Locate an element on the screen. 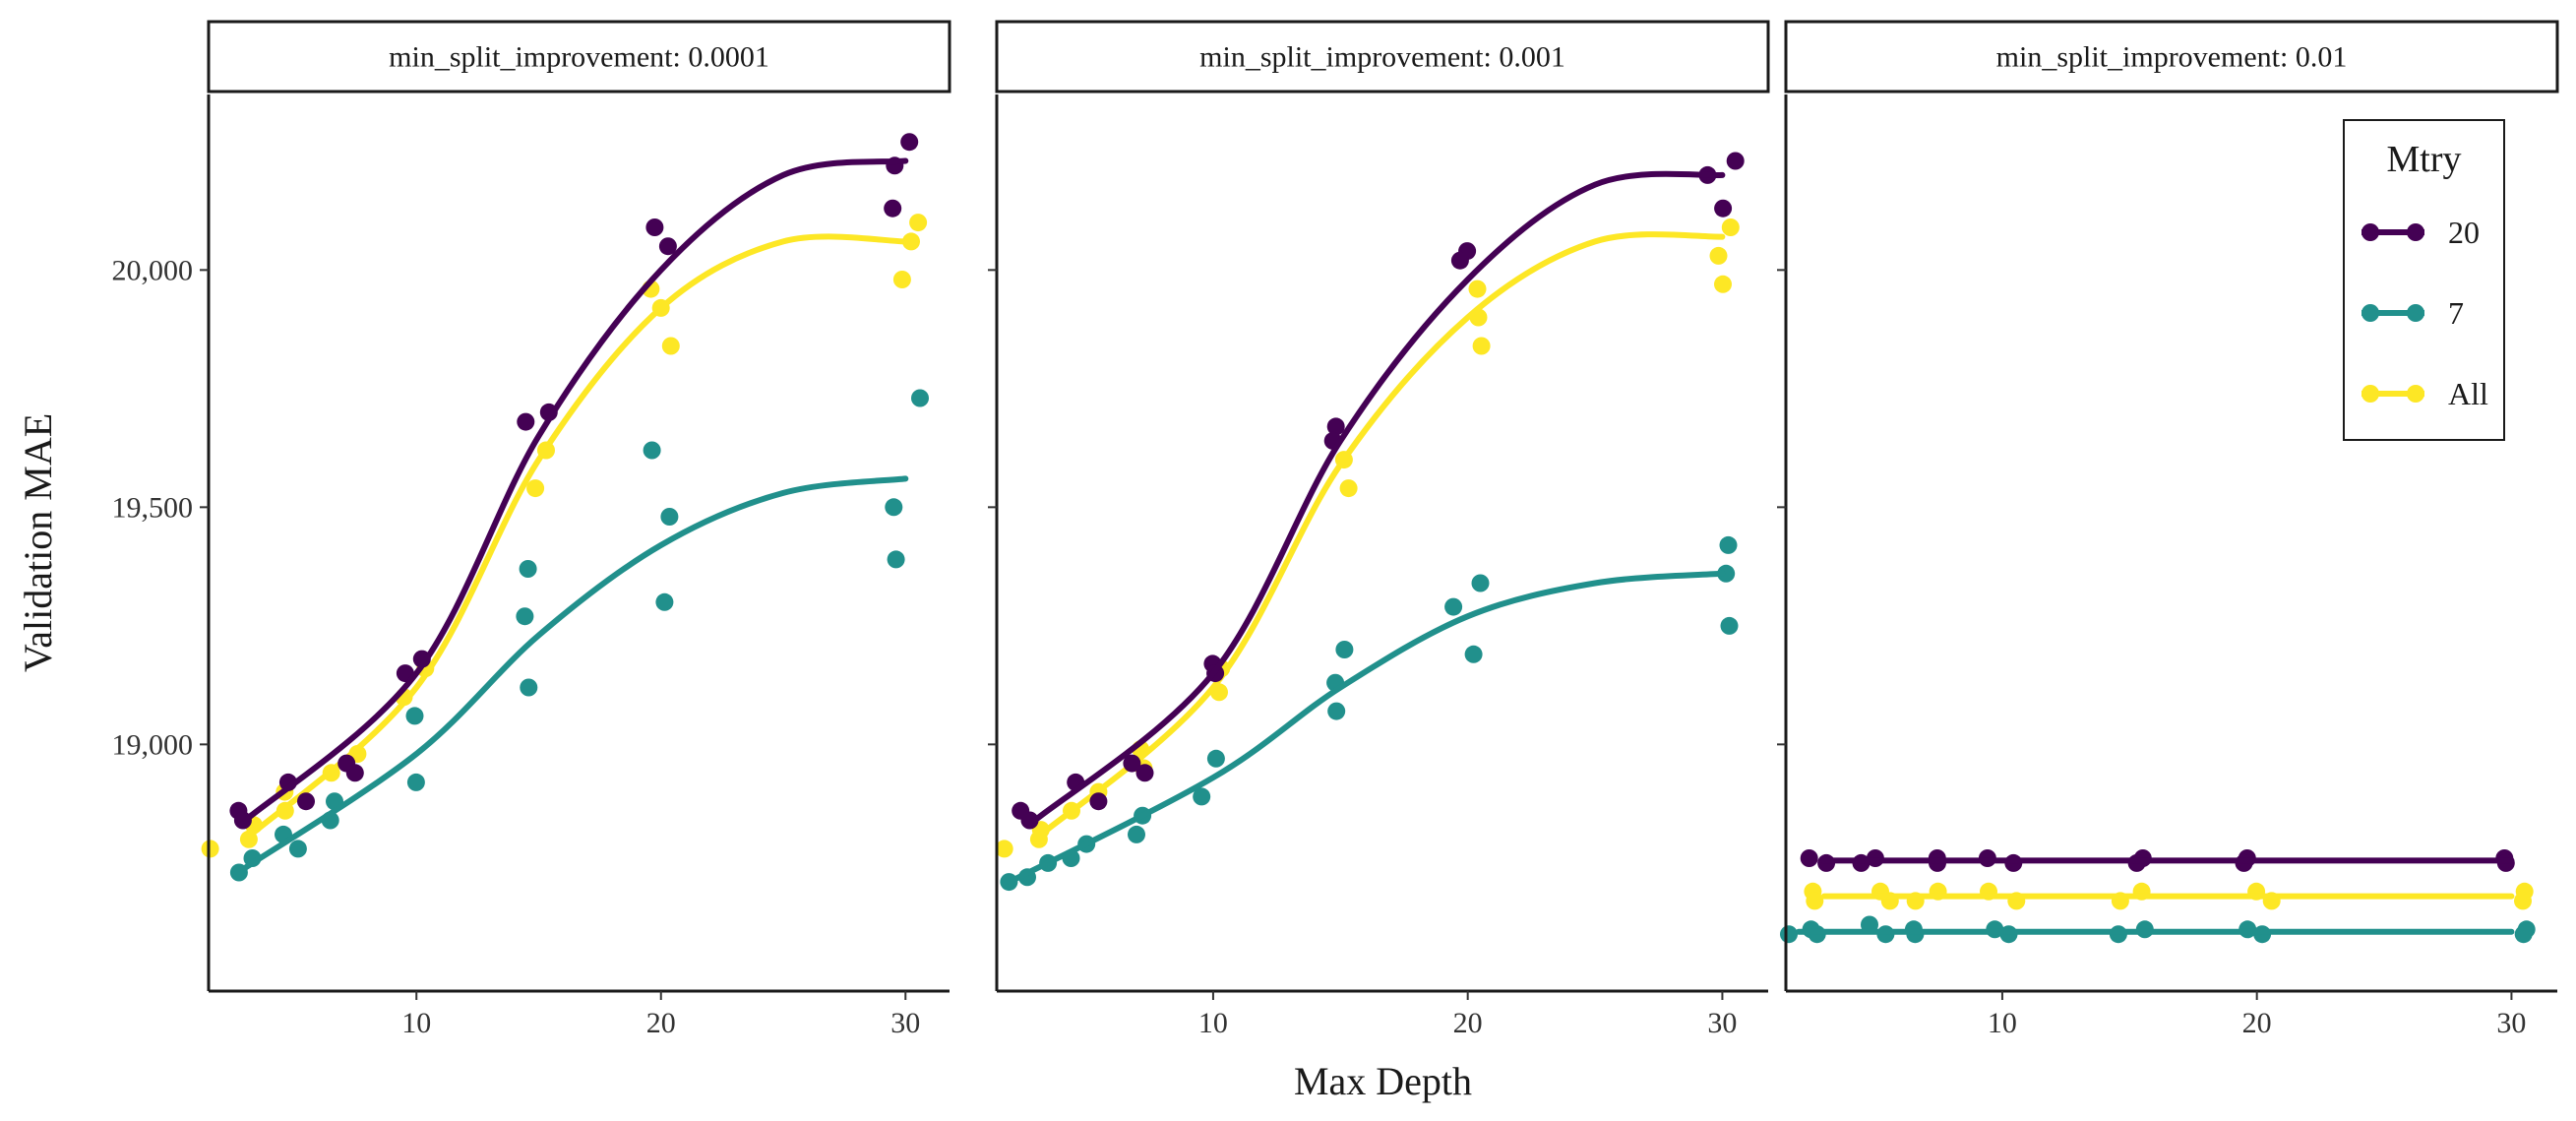  facet-strip-label-3: min_split_improvement: 0.01 is located at coordinates (2172, 57).